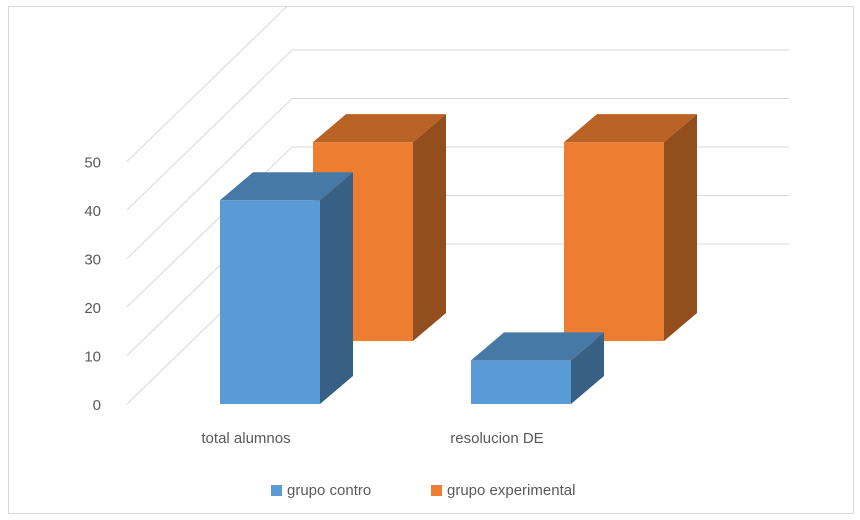 The image size is (860, 520). Describe the element at coordinates (276, 490) in the screenshot. I see `legend-swatch-grupo-contro` at that location.